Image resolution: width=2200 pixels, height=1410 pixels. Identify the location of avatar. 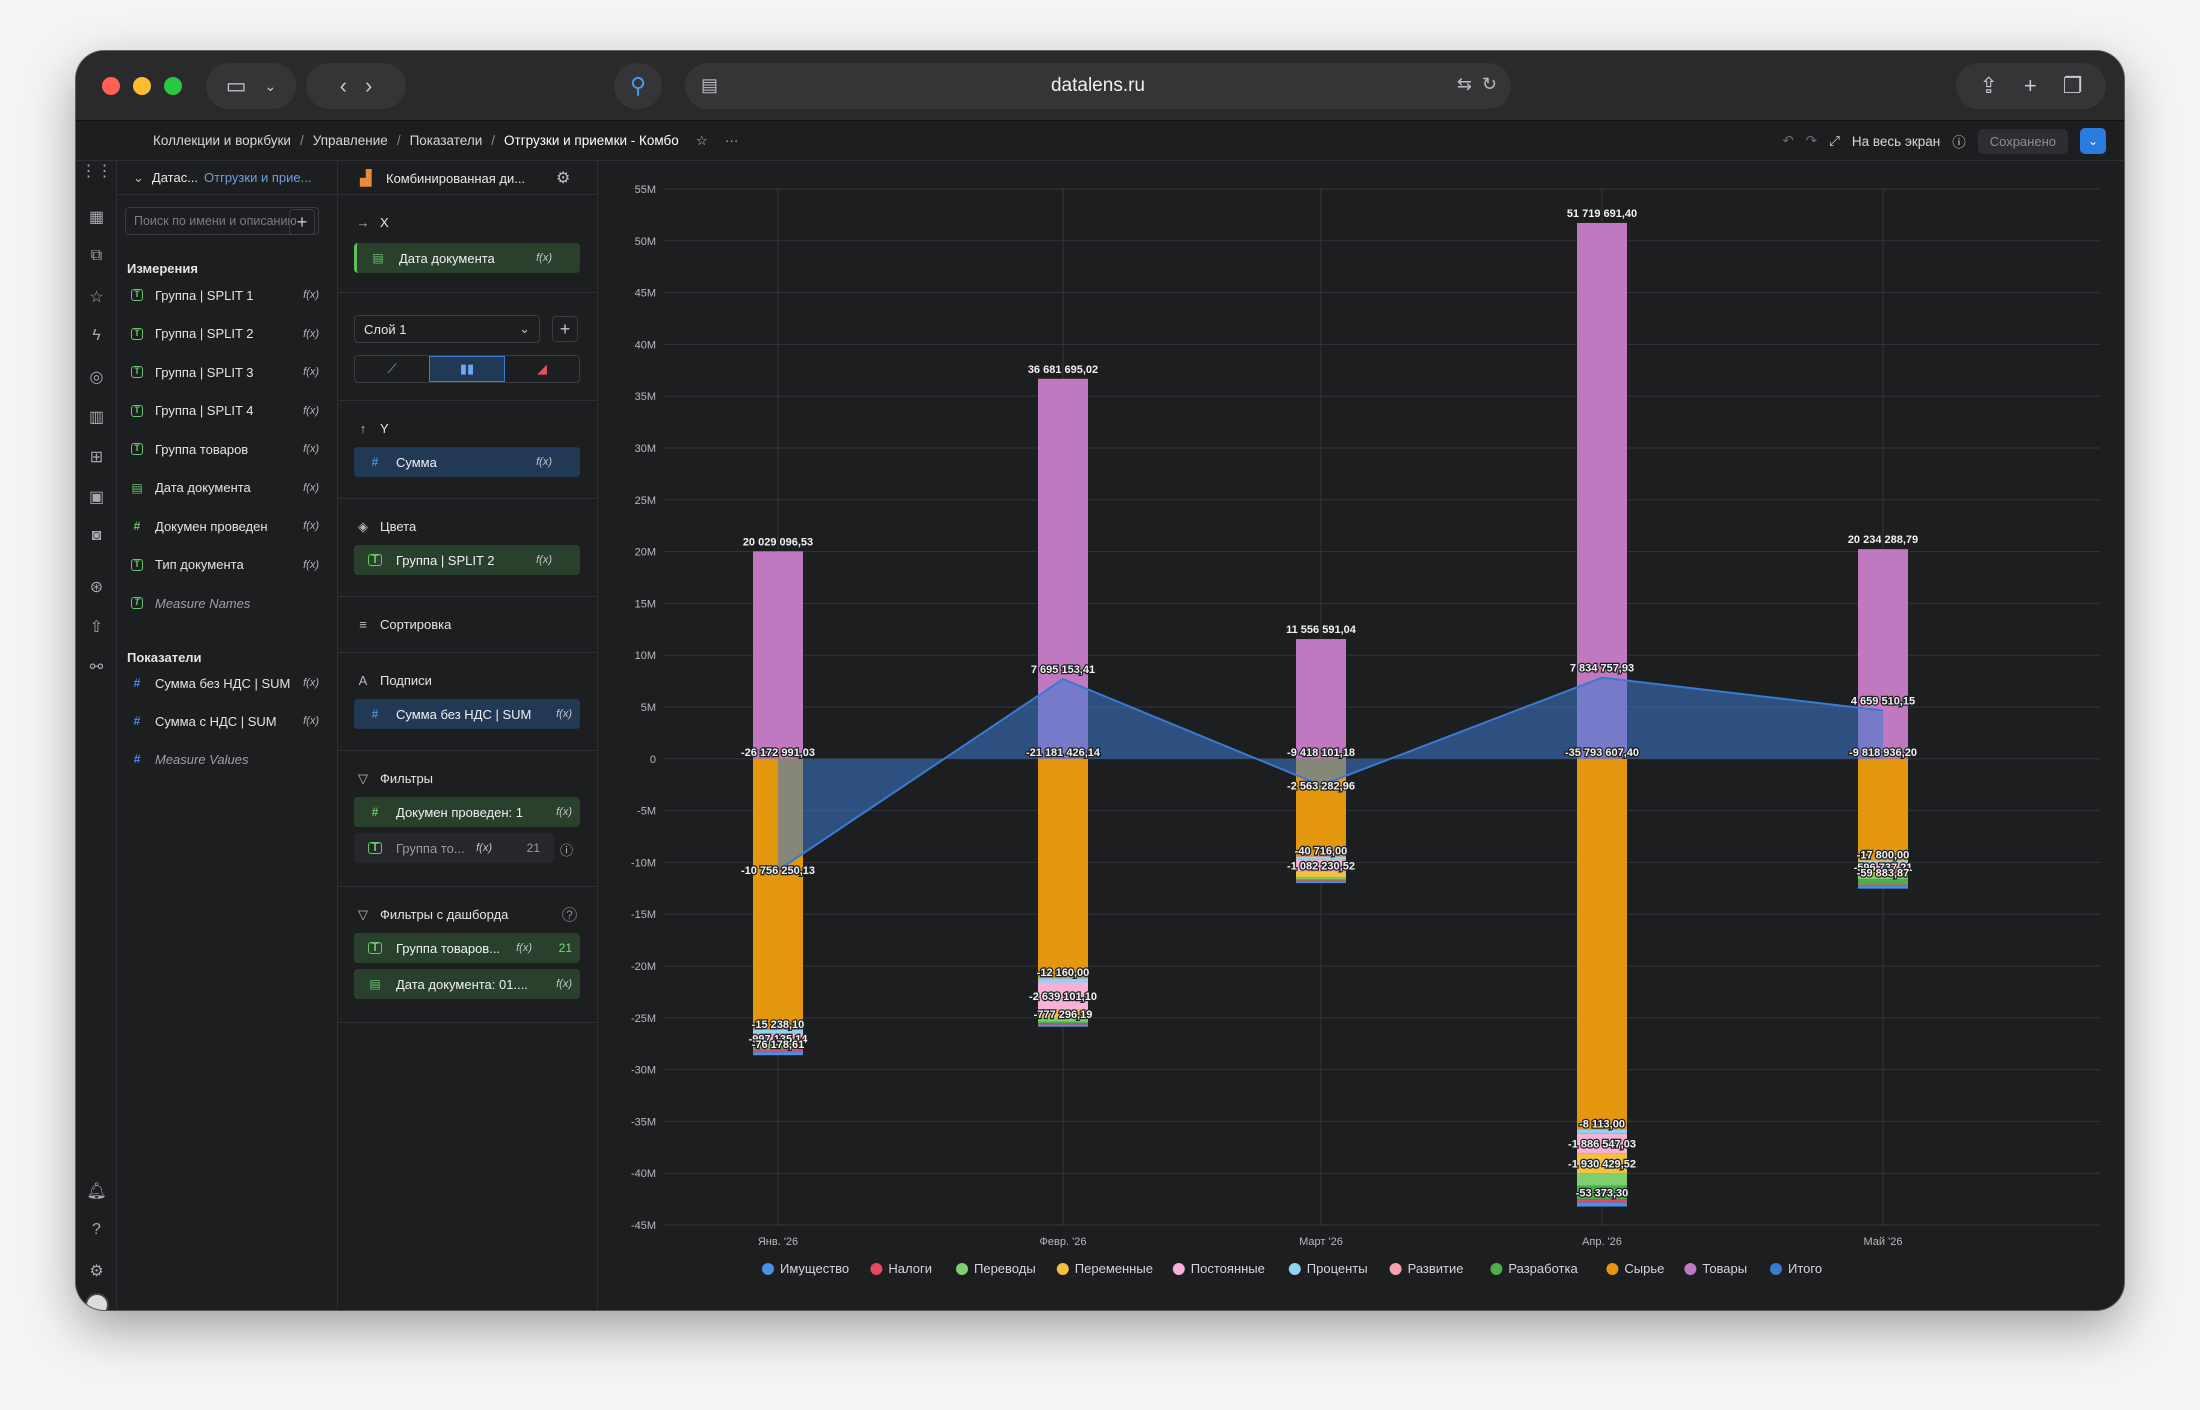
(97, 1301).